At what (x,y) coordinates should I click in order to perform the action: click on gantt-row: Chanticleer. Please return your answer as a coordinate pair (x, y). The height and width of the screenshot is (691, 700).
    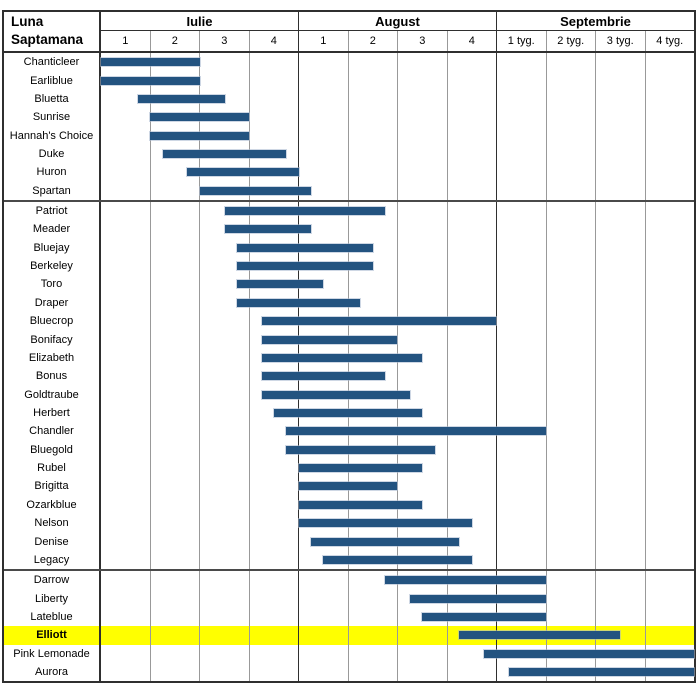
    Looking at the image, I should click on (349, 62).